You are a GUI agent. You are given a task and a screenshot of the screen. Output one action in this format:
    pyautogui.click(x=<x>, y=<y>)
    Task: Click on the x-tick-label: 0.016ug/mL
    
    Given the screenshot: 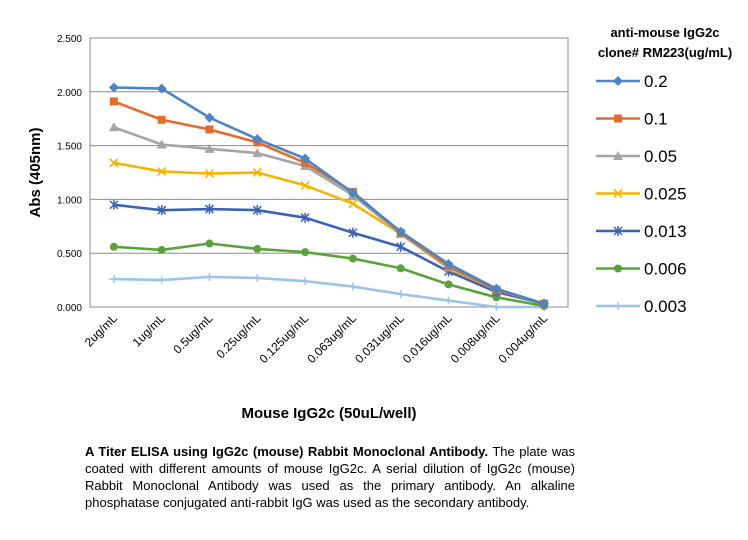 What is the action you would take?
    pyautogui.click(x=427, y=338)
    